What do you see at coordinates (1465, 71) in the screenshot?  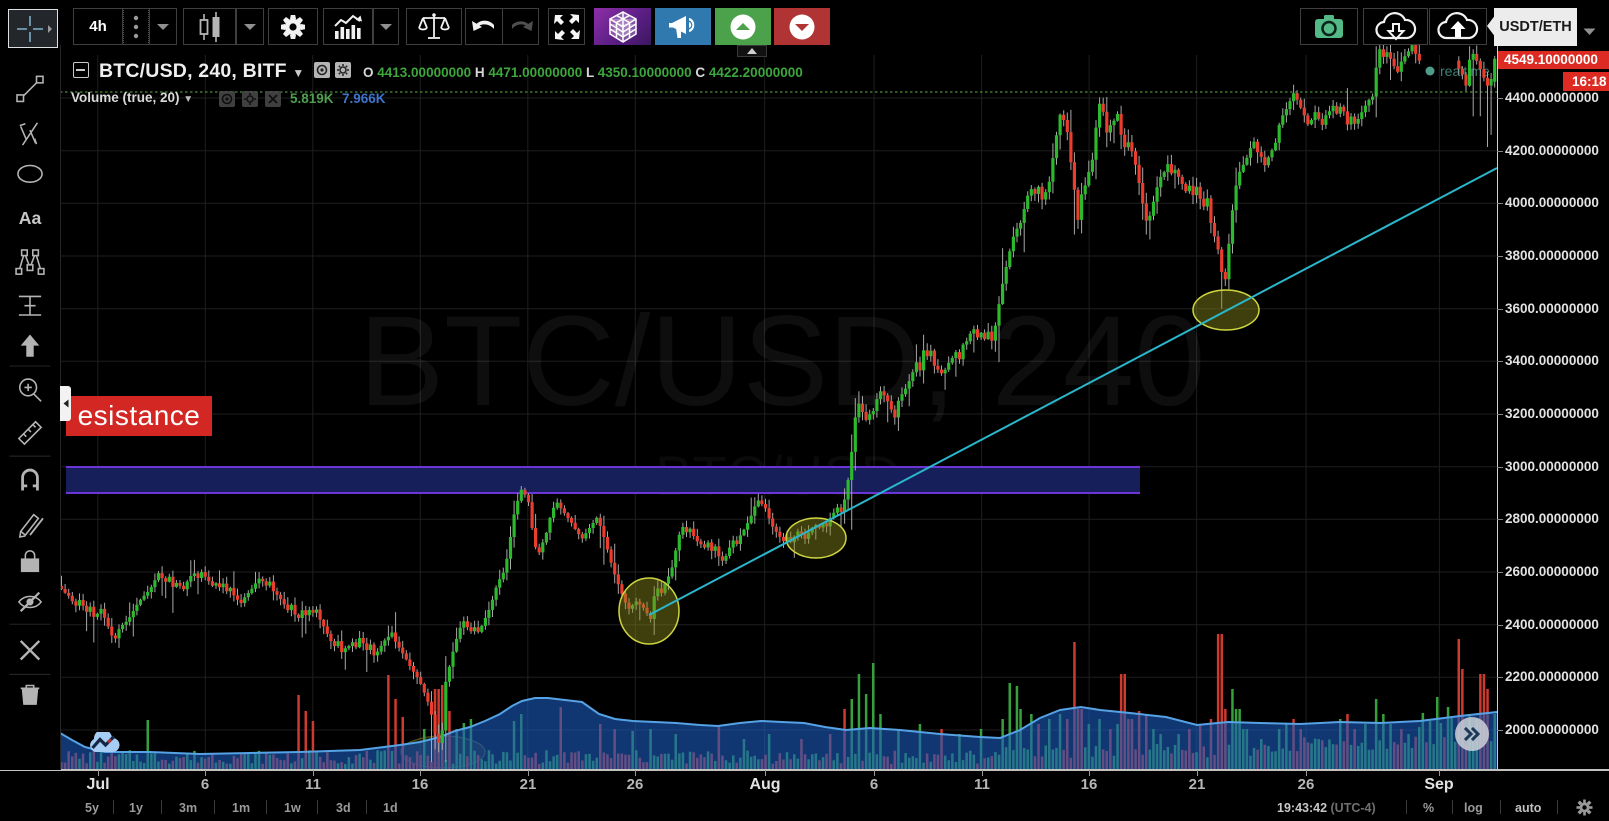 I see `svg-text: realtime` at bounding box center [1465, 71].